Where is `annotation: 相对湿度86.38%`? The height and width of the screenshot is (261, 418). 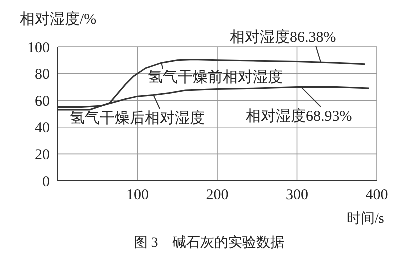 annotation: 相对湿度86.38% is located at coordinates (283, 37).